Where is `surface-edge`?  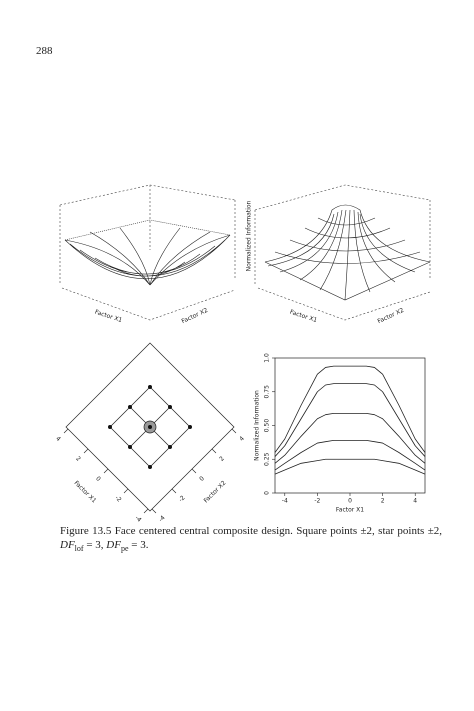
surface-edge is located at coordinates (147, 230).